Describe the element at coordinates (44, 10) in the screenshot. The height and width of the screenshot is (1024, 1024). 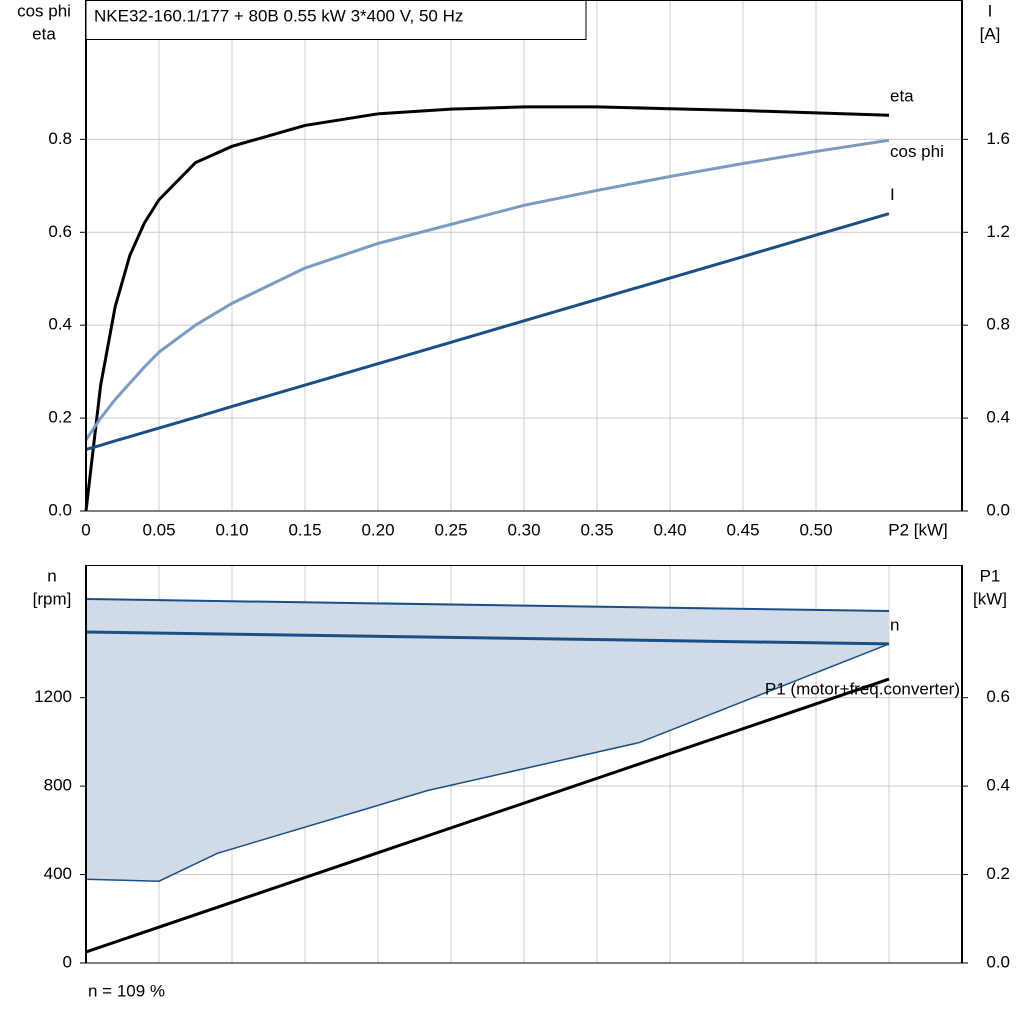
I see `y-axis-label: cos phi` at that location.